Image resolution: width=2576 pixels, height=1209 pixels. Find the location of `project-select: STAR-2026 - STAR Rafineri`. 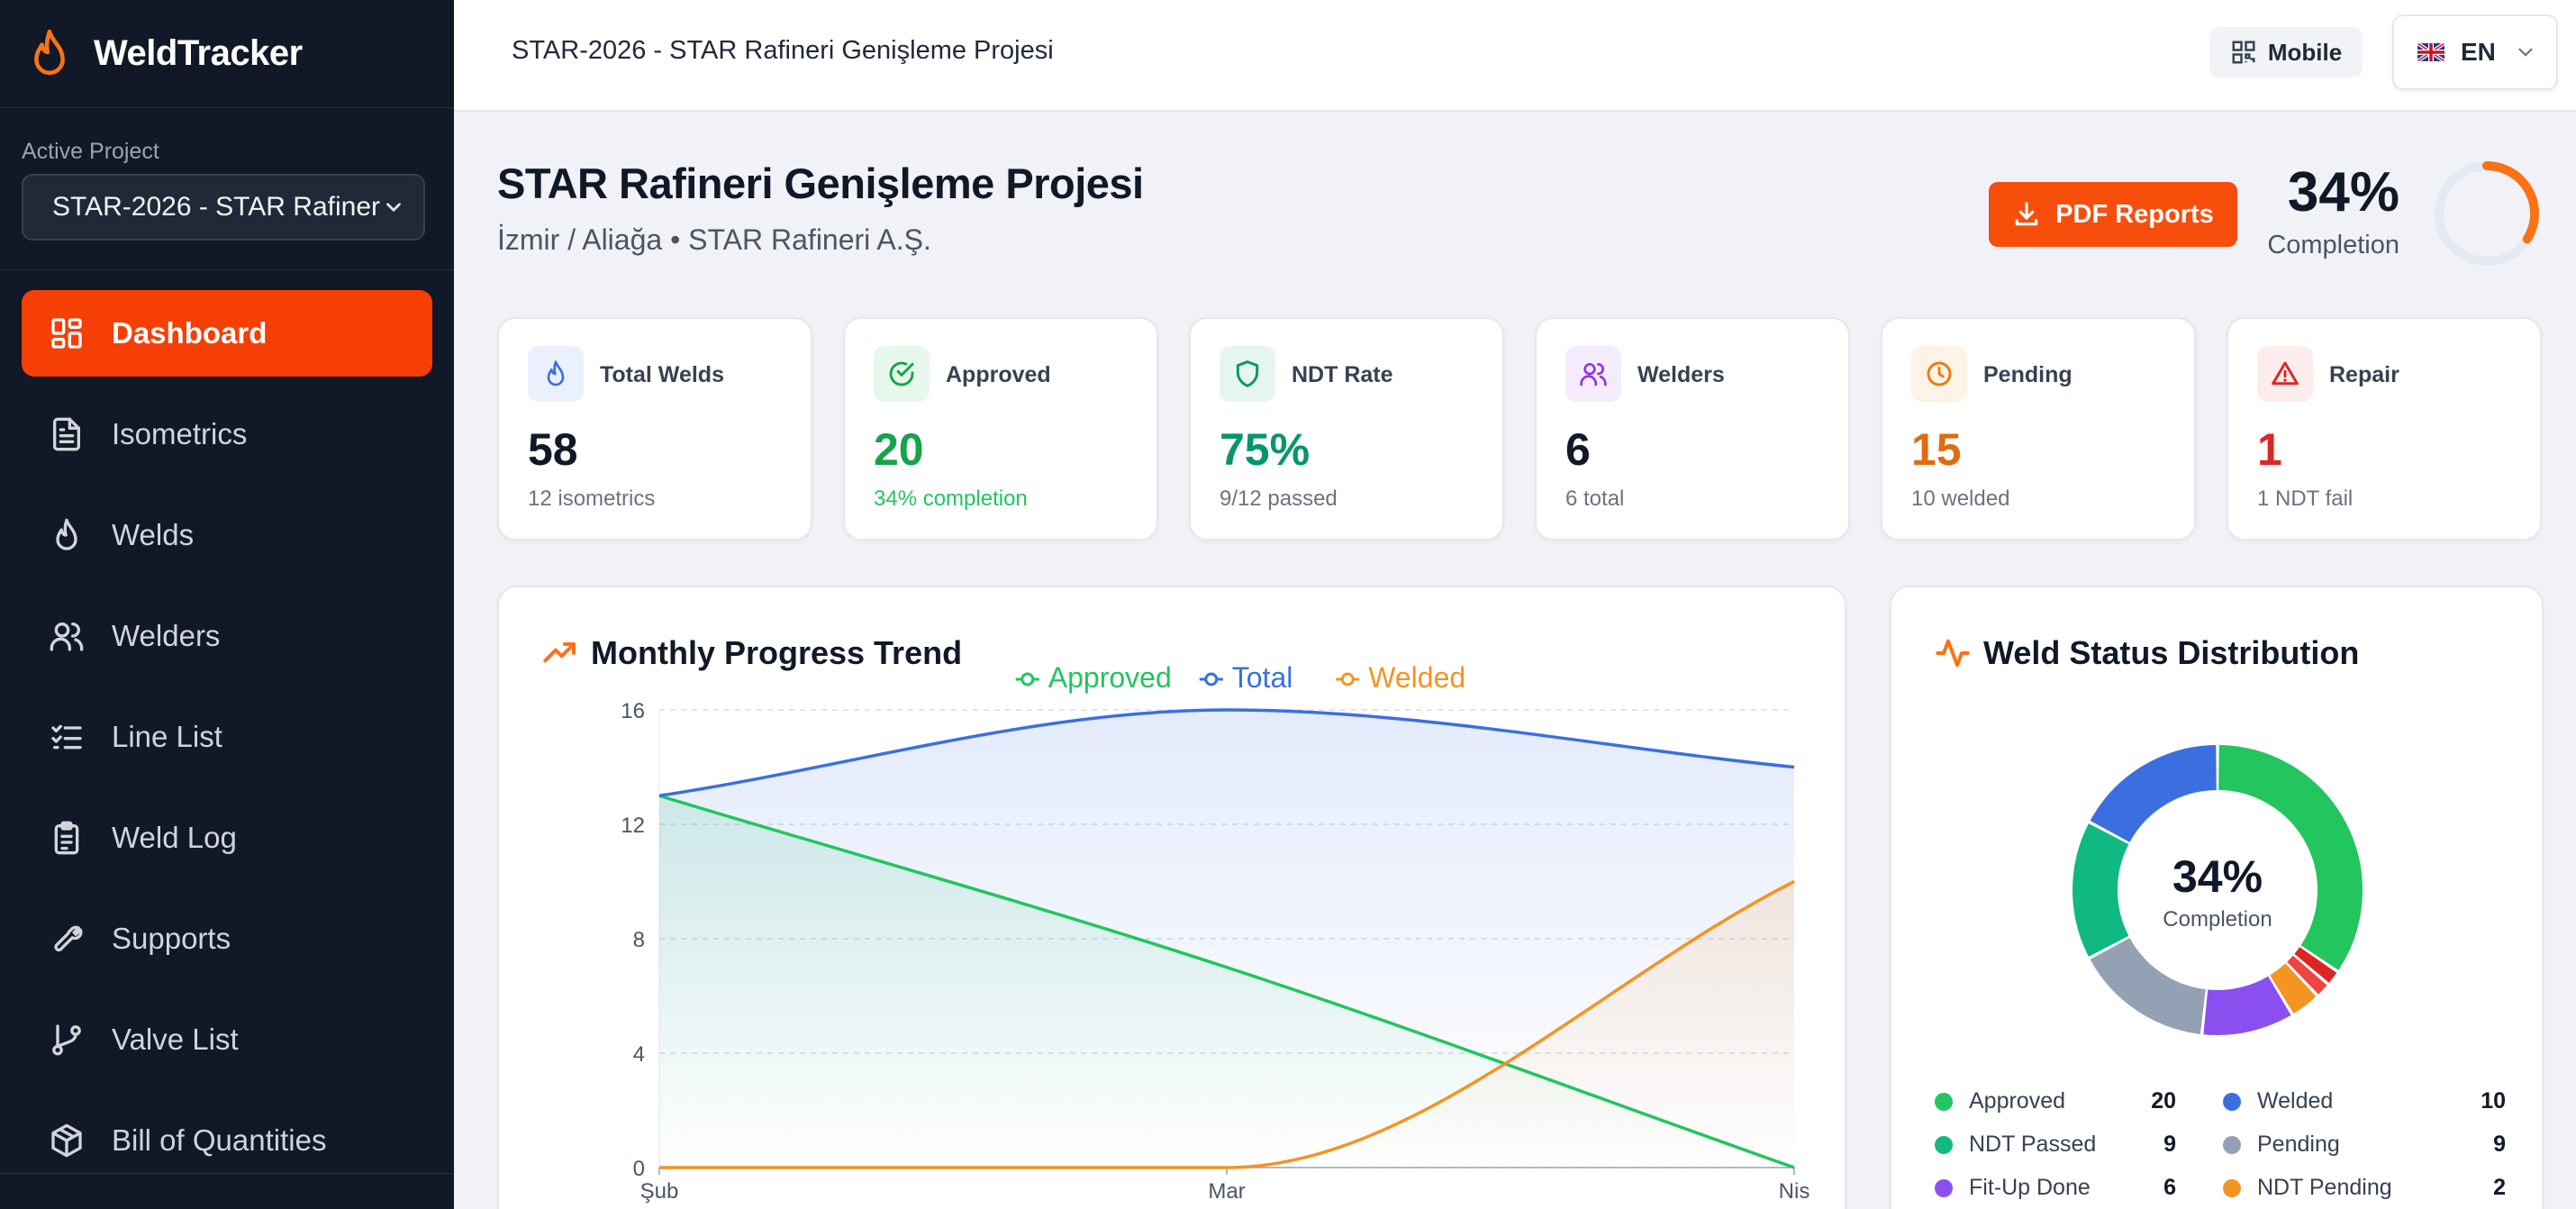

project-select: STAR-2026 - STAR Rafineri is located at coordinates (223, 207).